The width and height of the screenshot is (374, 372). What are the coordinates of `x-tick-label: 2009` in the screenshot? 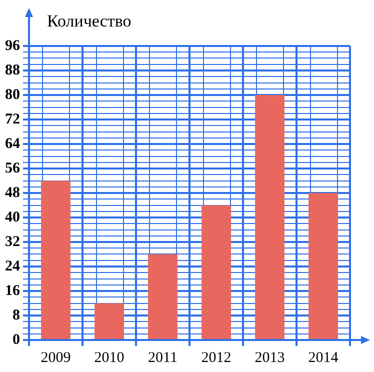 It's located at (55, 358).